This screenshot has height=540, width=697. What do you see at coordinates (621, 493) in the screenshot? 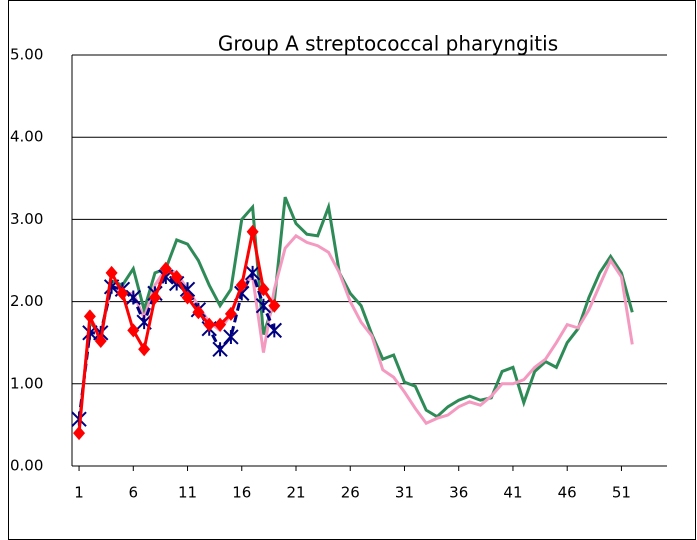
I see `x-tick-label: 51` at bounding box center [621, 493].